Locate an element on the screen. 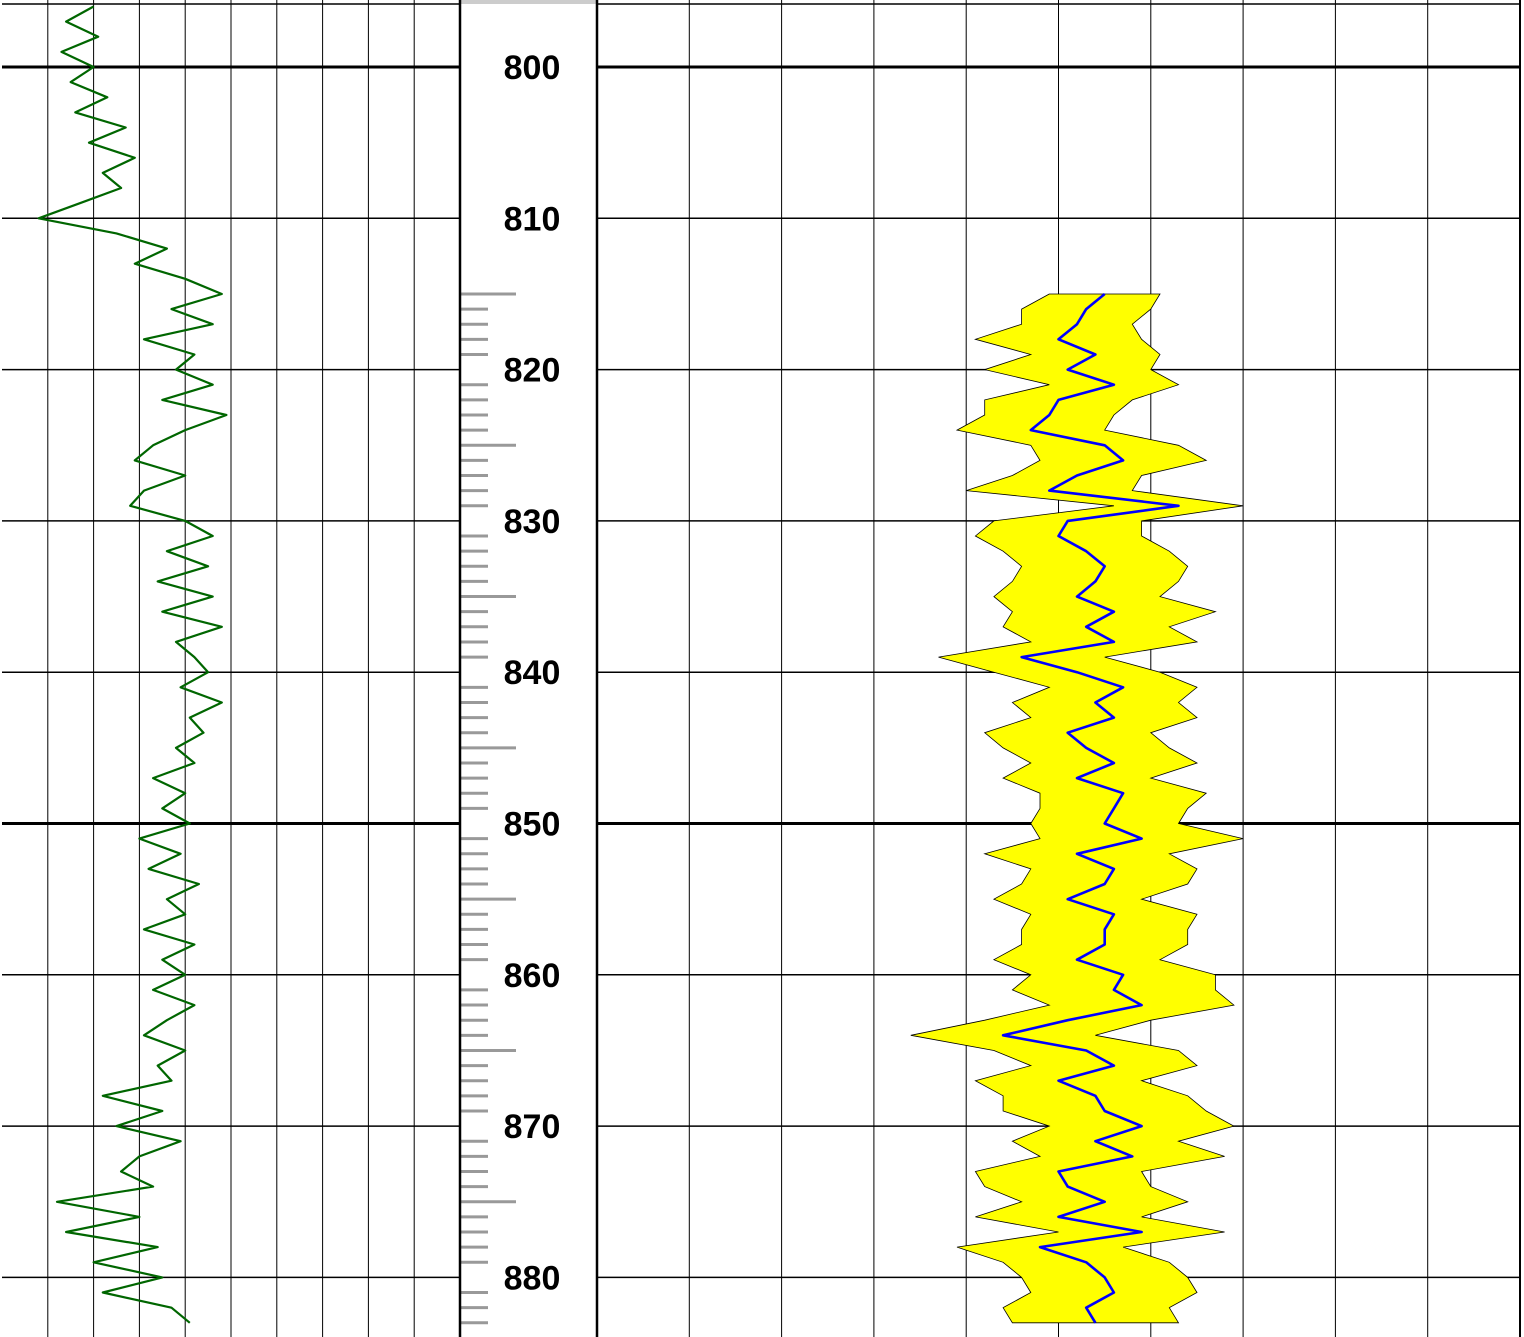 This screenshot has width=1524, height=1337. depth-label-820: 820 is located at coordinates (532, 371).